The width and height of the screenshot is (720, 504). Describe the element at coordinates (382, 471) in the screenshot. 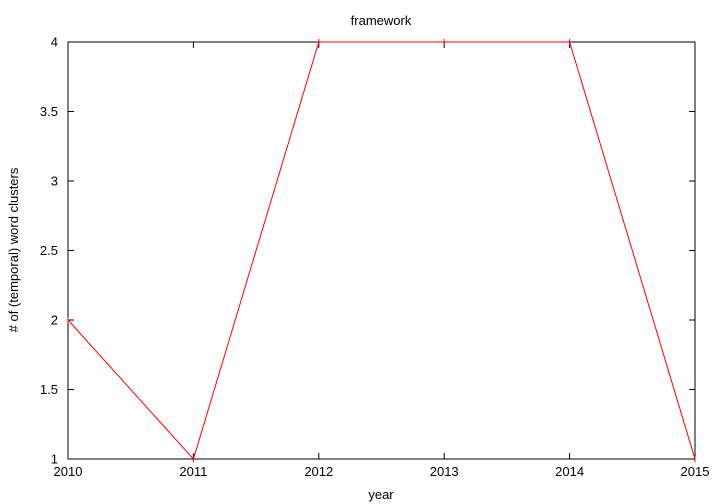

I see `x-axis-tick-labels: 2010 2011 2012 2013 2014 2015` at that location.